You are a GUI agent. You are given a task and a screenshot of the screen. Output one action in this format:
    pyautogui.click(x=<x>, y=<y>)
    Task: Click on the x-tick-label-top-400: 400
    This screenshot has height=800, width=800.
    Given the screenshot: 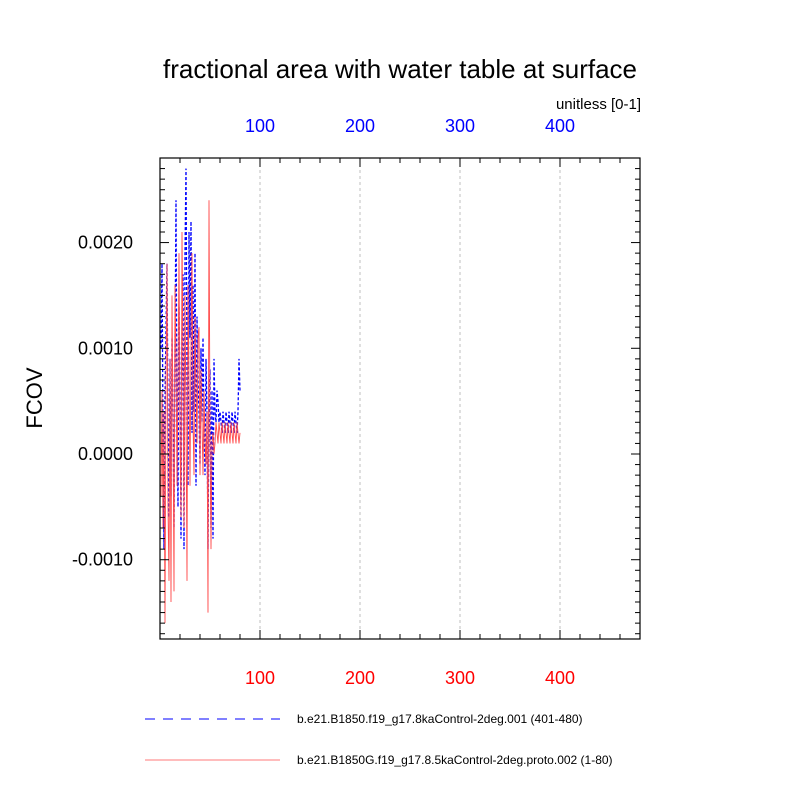 What is the action you would take?
    pyautogui.click(x=560, y=126)
    